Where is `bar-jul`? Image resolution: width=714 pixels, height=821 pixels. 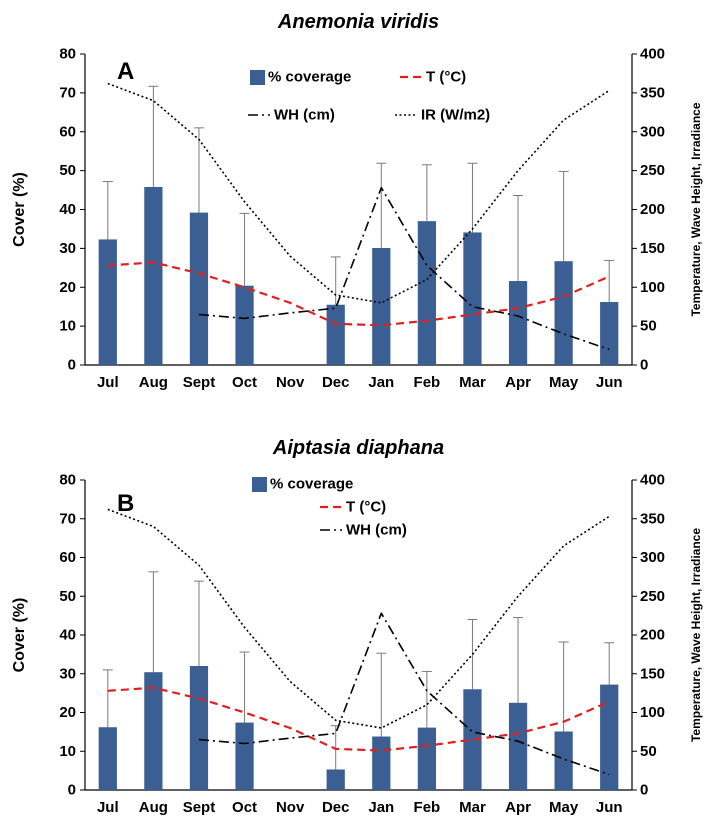
bar-jul is located at coordinates (107, 758).